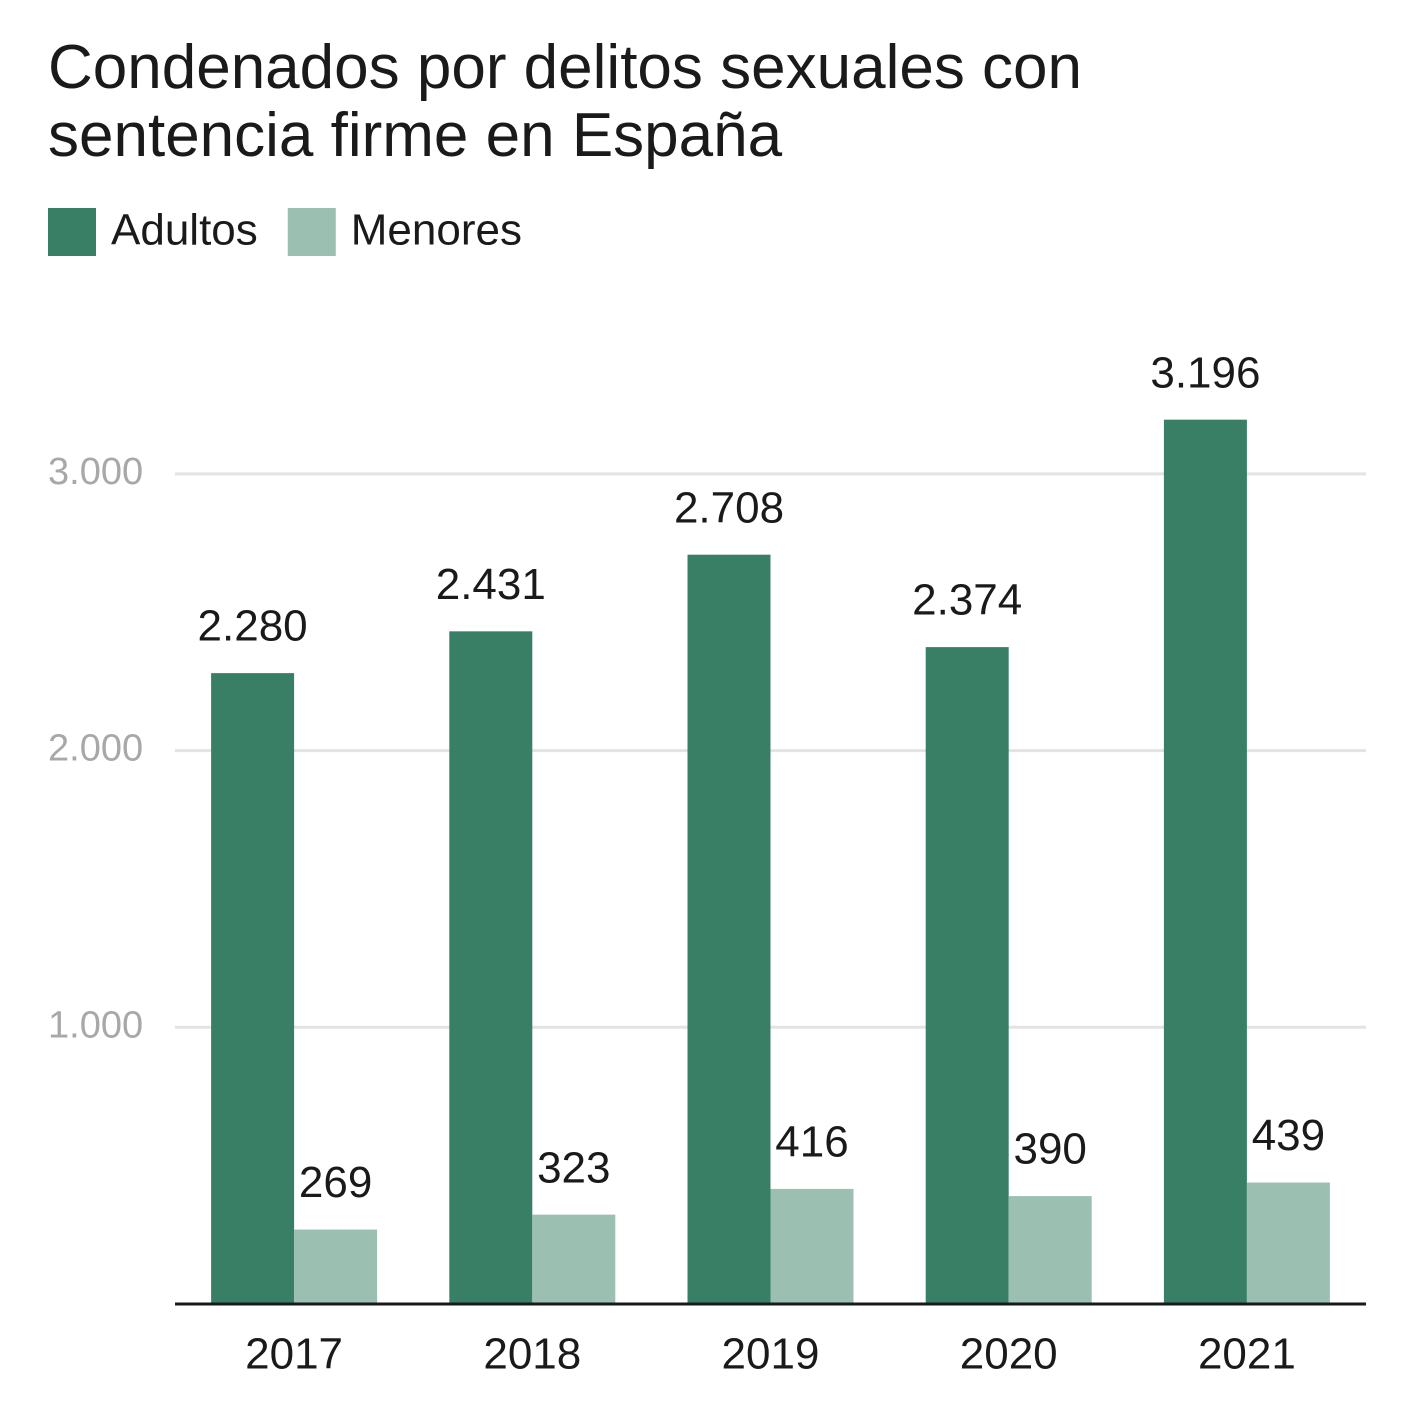 This screenshot has height=1416, width=1416. What do you see at coordinates (253, 626) in the screenshot?
I see `value-label: 2.280` at bounding box center [253, 626].